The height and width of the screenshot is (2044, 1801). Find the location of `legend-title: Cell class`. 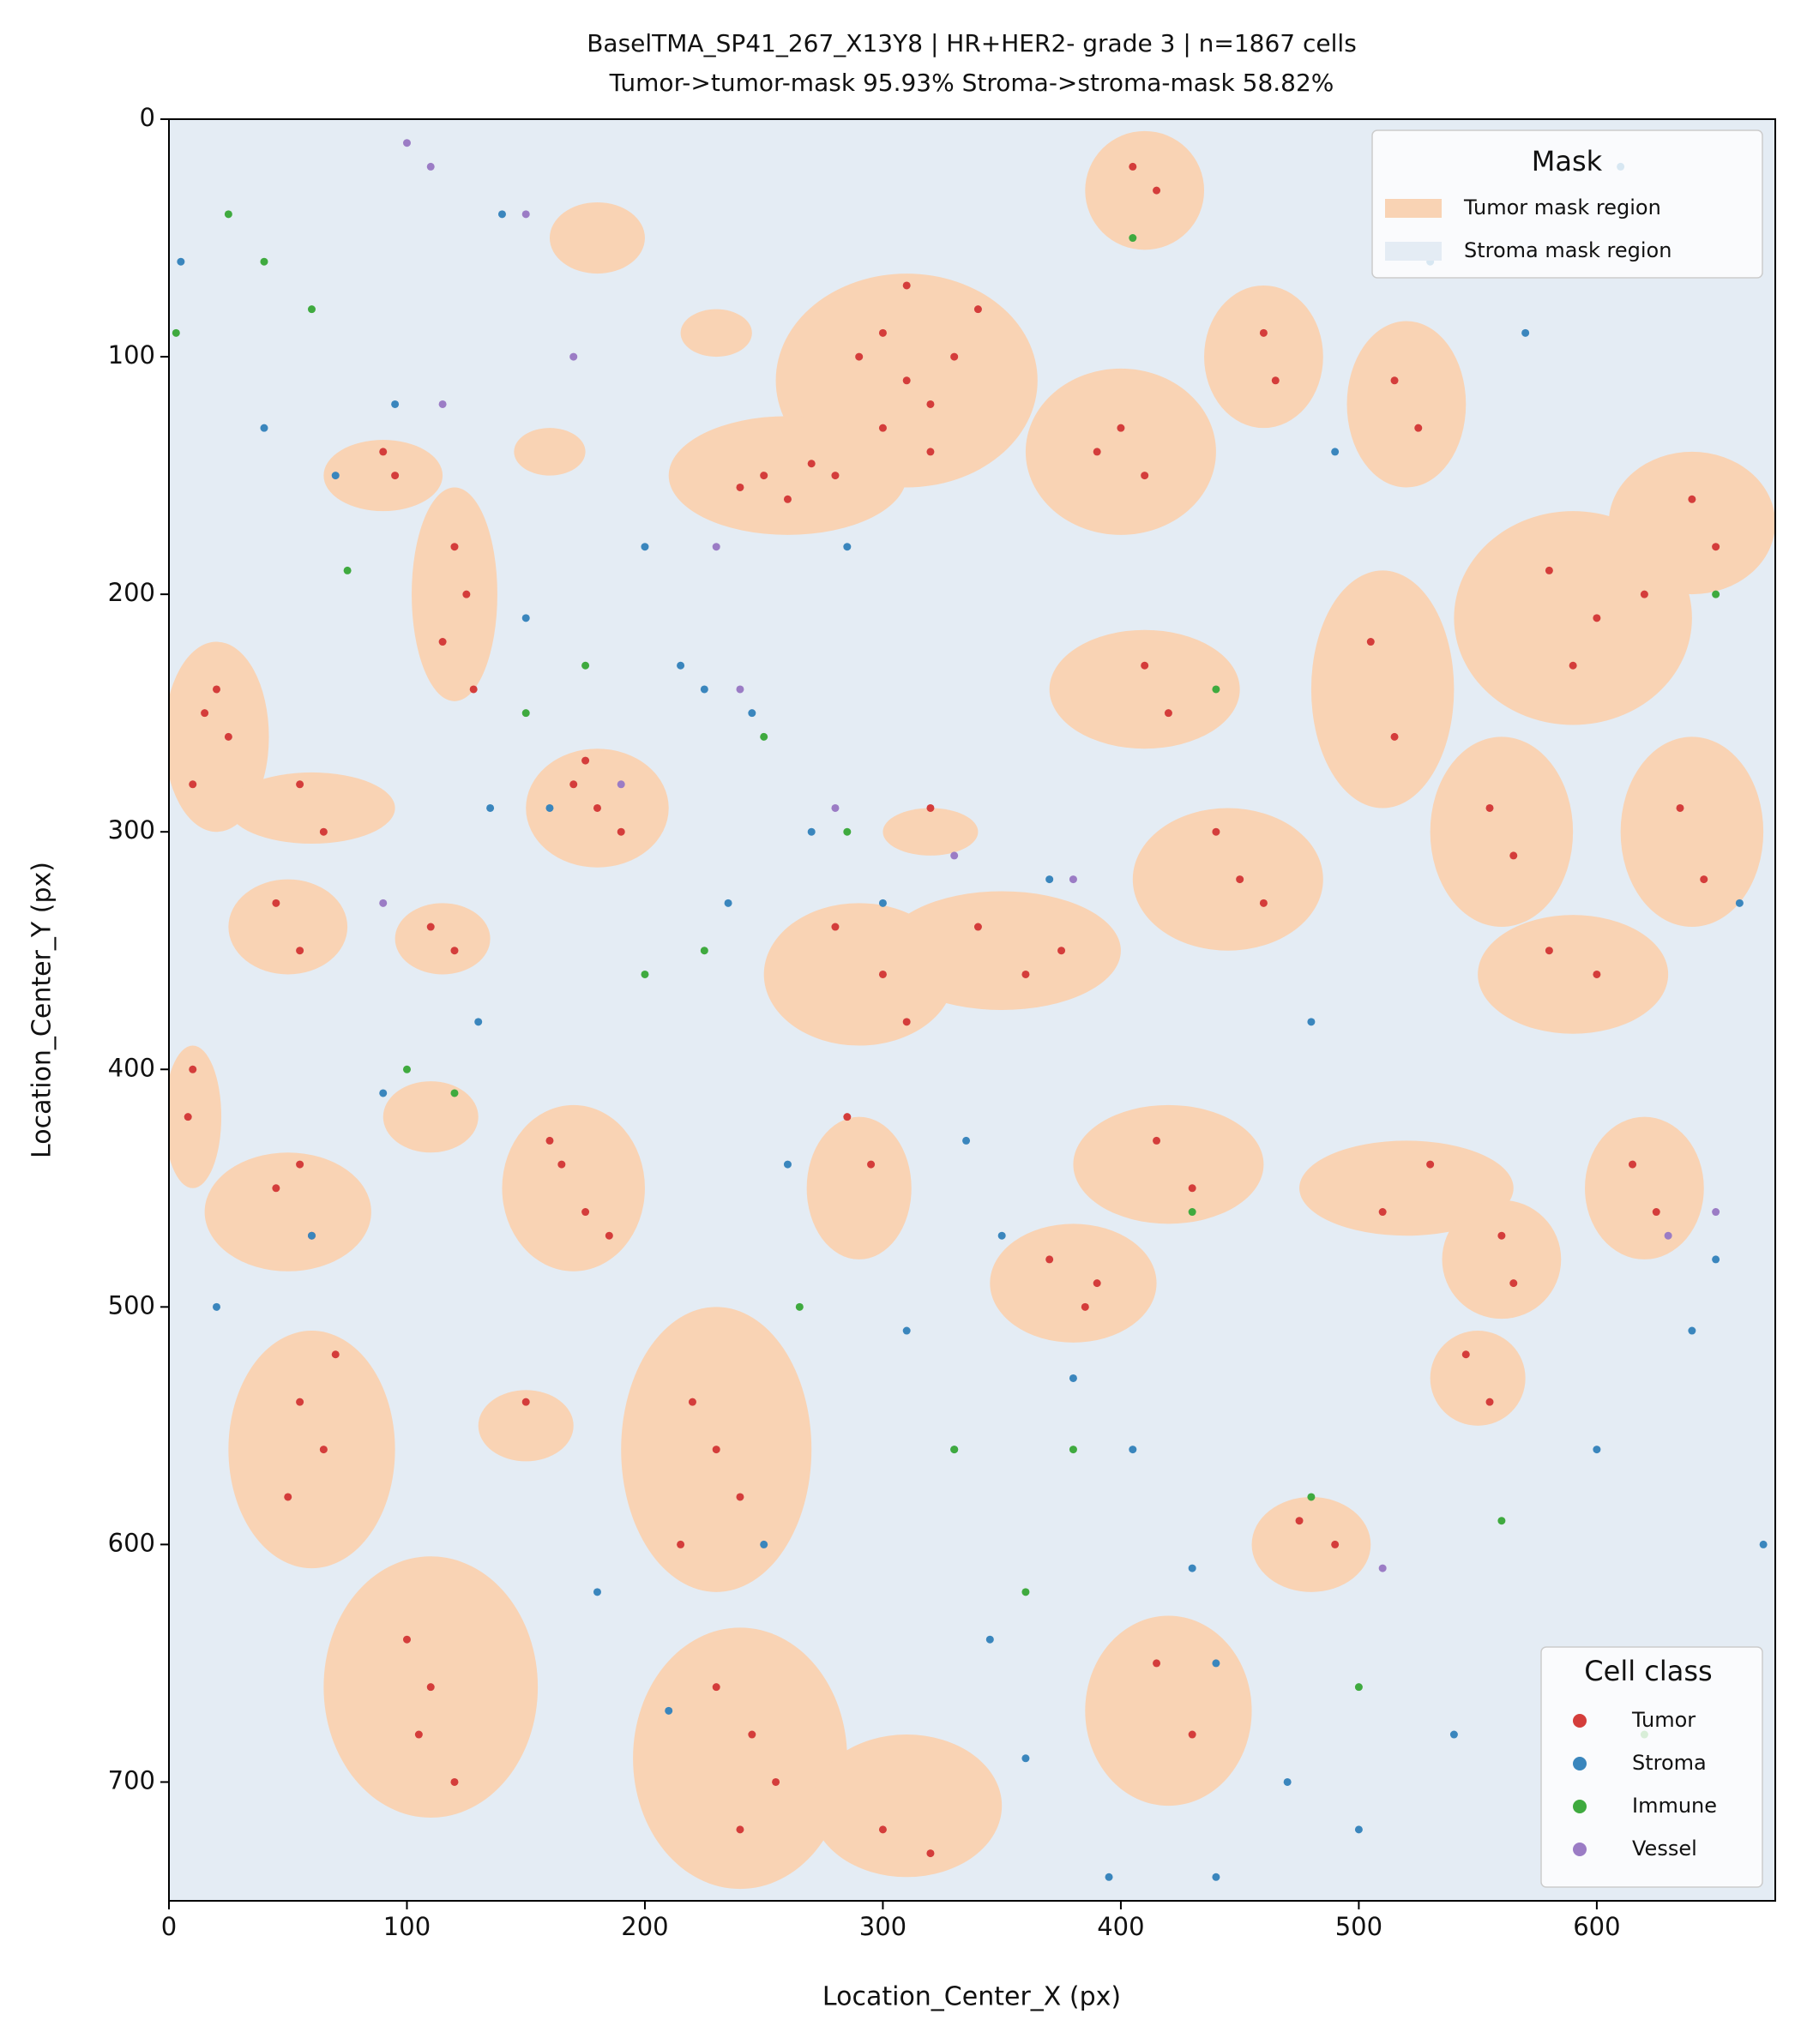

legend-title: Cell class is located at coordinates (1648, 1671).